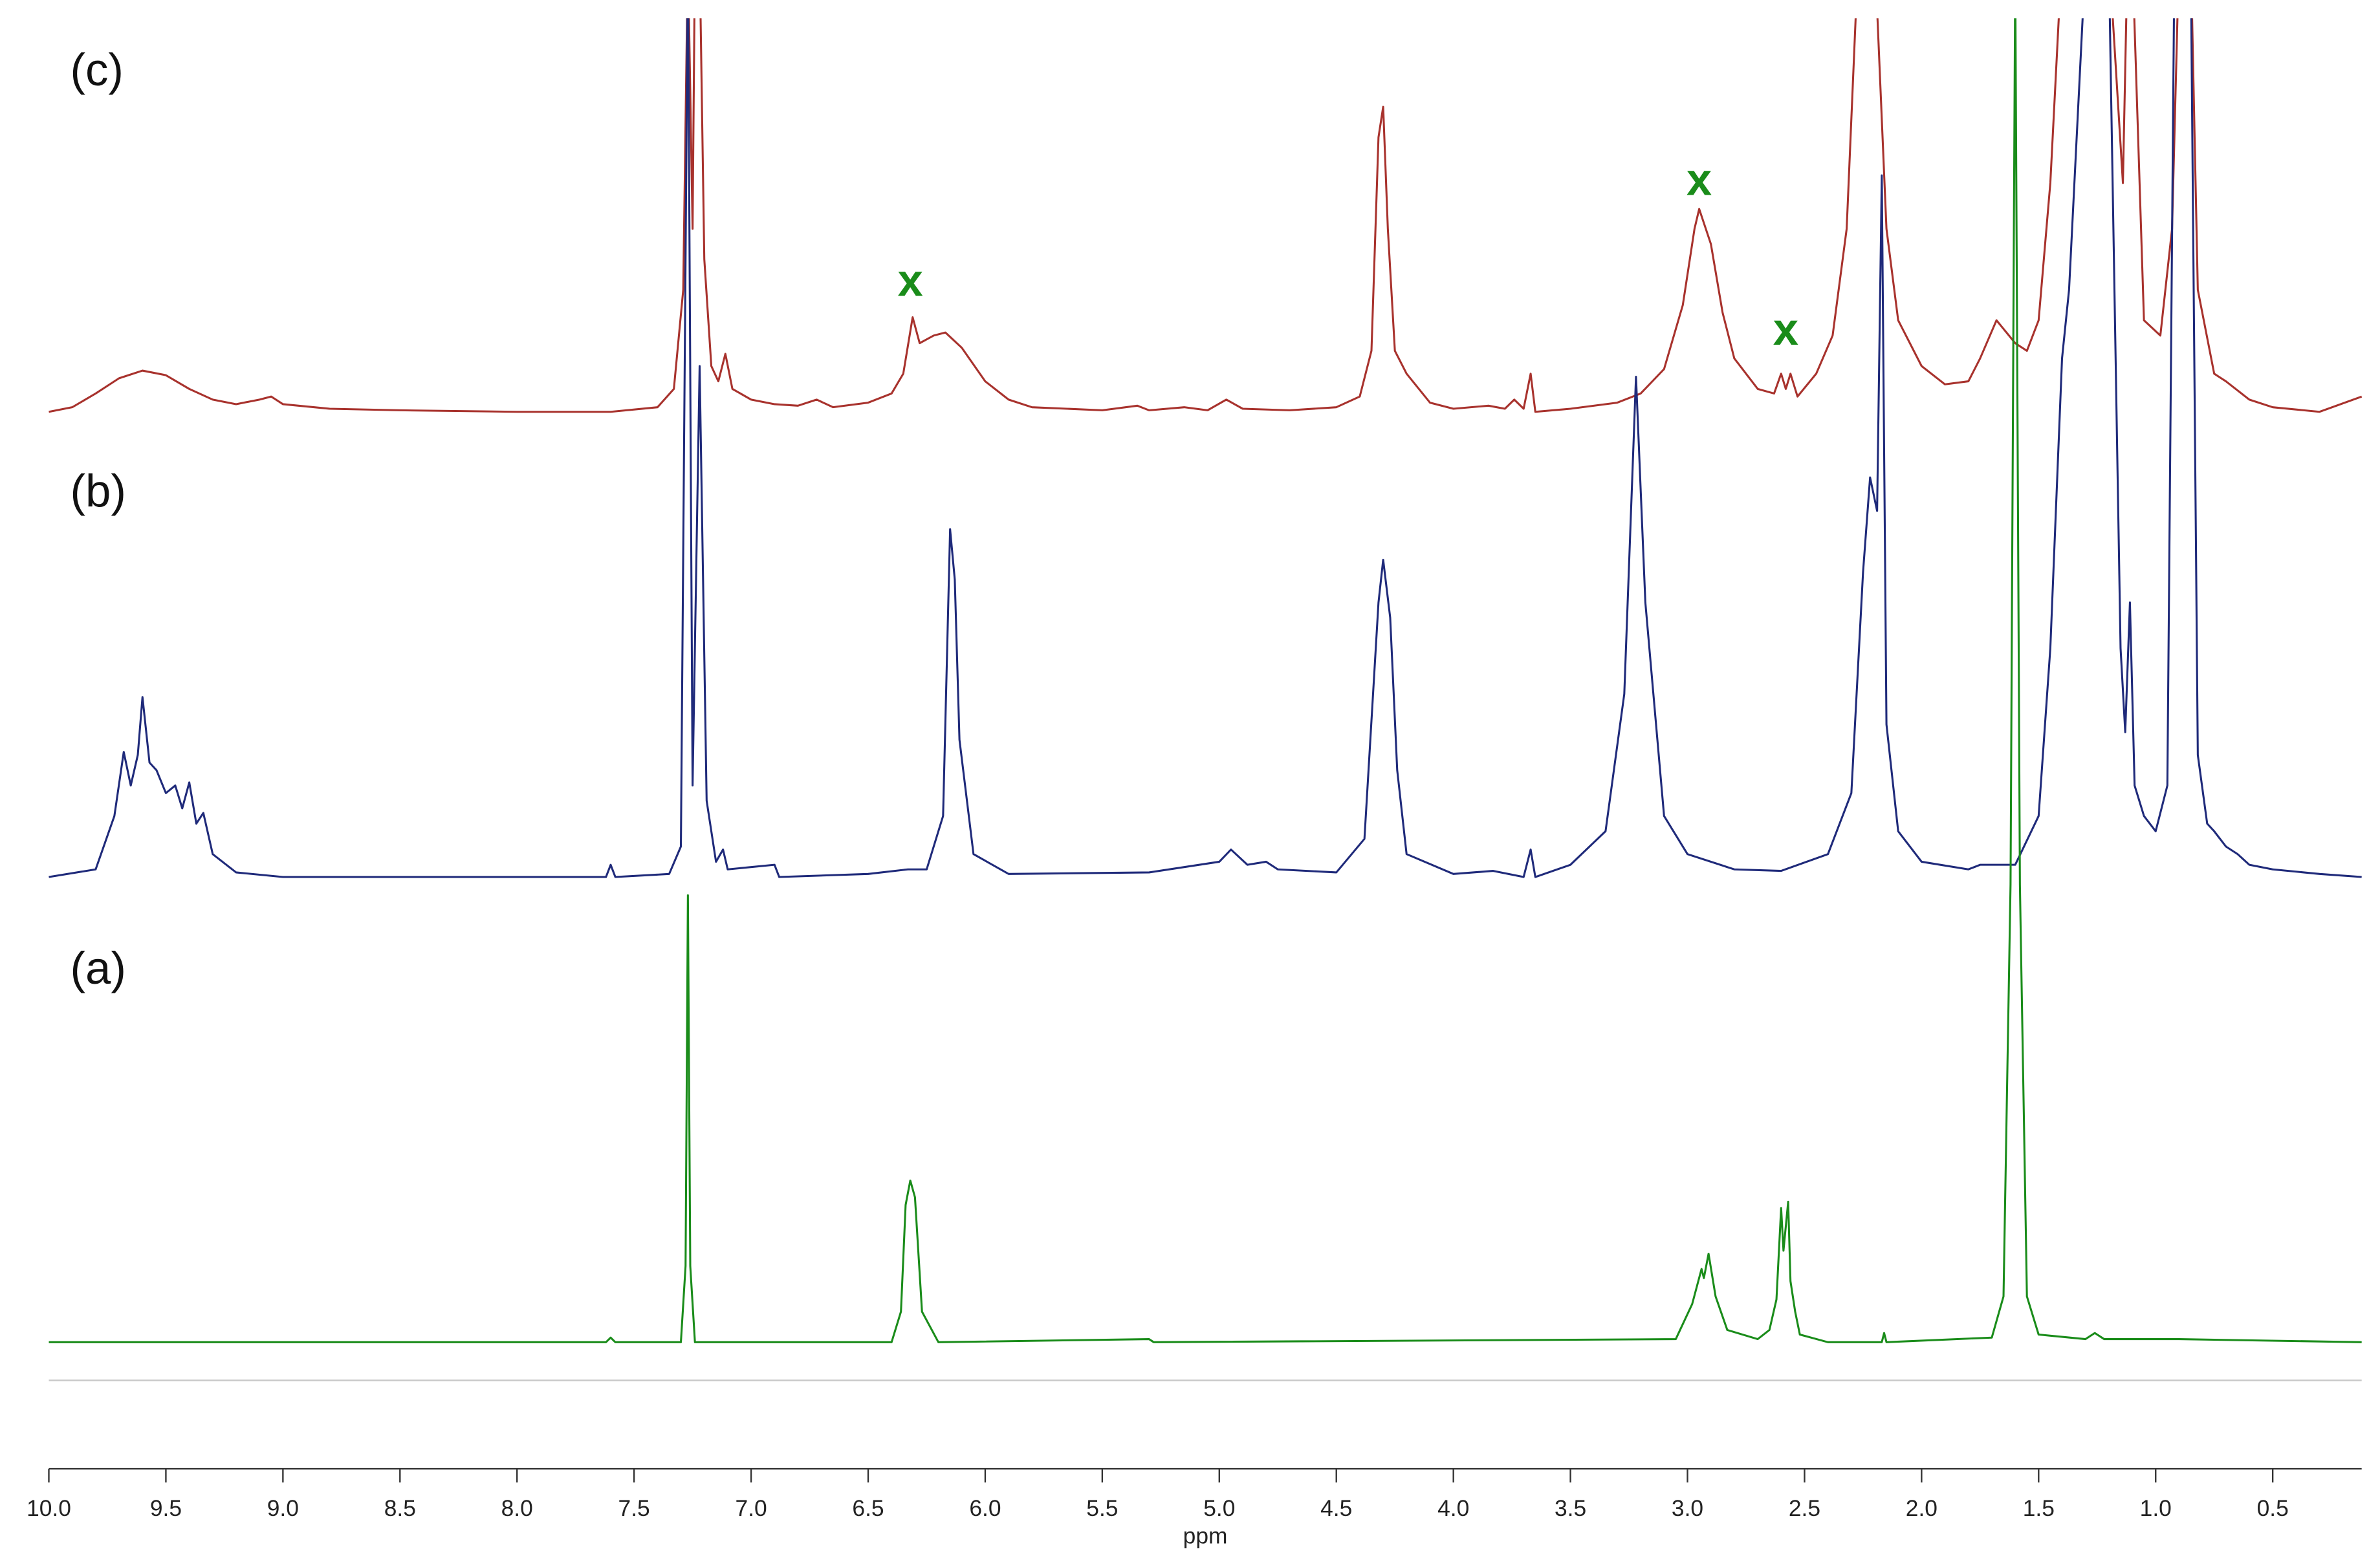 This screenshot has width=2380, height=1558. I want to click on series-label: (b), so click(98, 490).